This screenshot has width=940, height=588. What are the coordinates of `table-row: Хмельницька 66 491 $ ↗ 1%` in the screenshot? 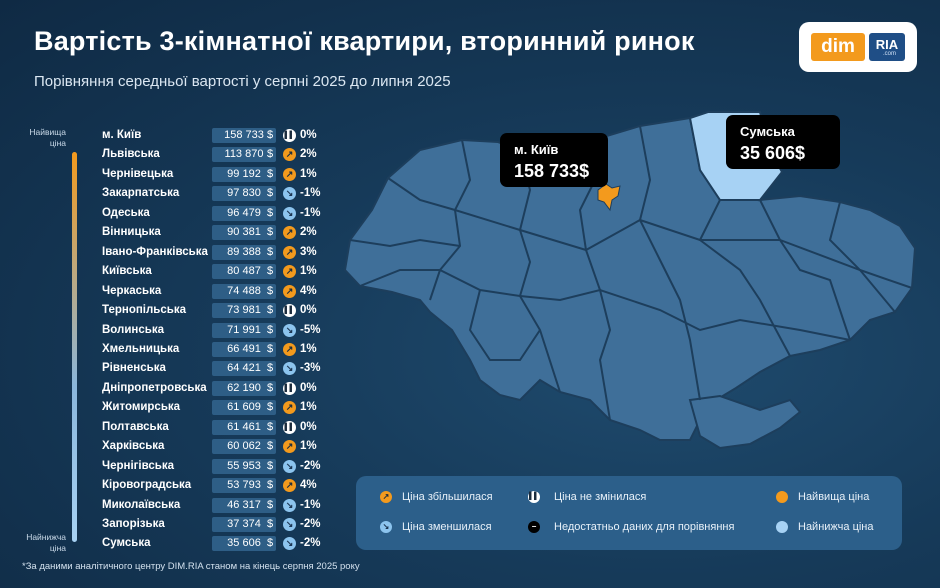 It's located at (170, 349).